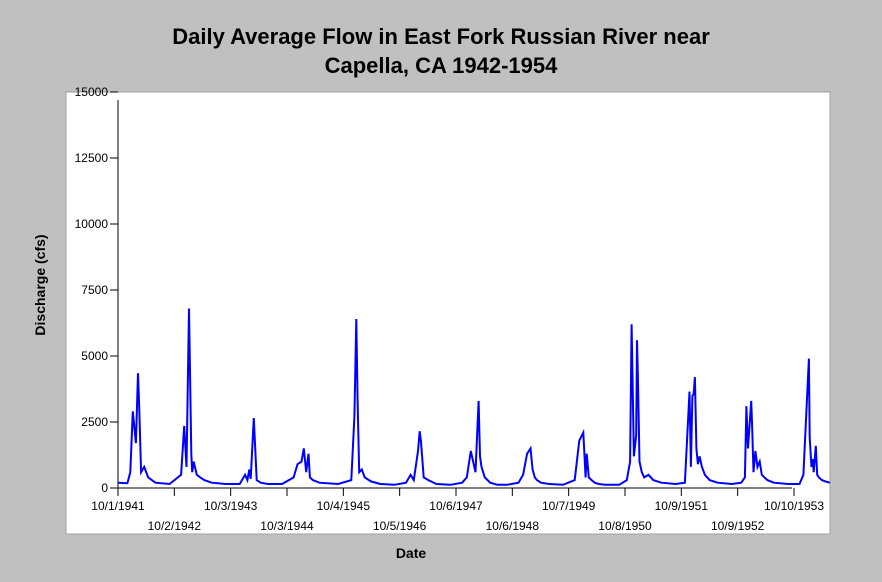 Image resolution: width=882 pixels, height=582 pixels. I want to click on y-tick-label: 2500, so click(94, 422).